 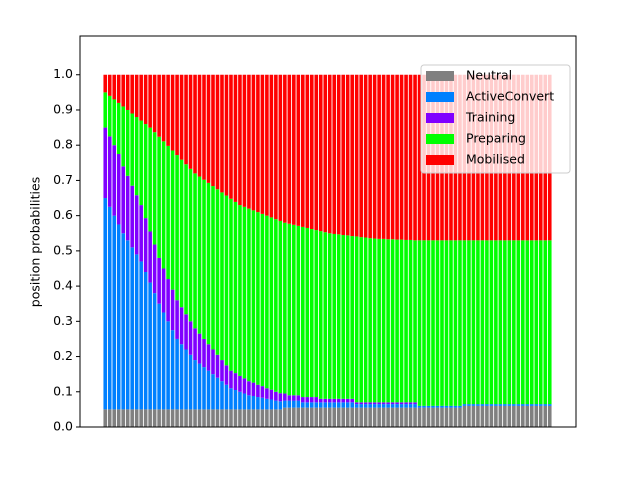 What do you see at coordinates (63, 144) in the screenshot?
I see `y-tick-label: 0.8` at bounding box center [63, 144].